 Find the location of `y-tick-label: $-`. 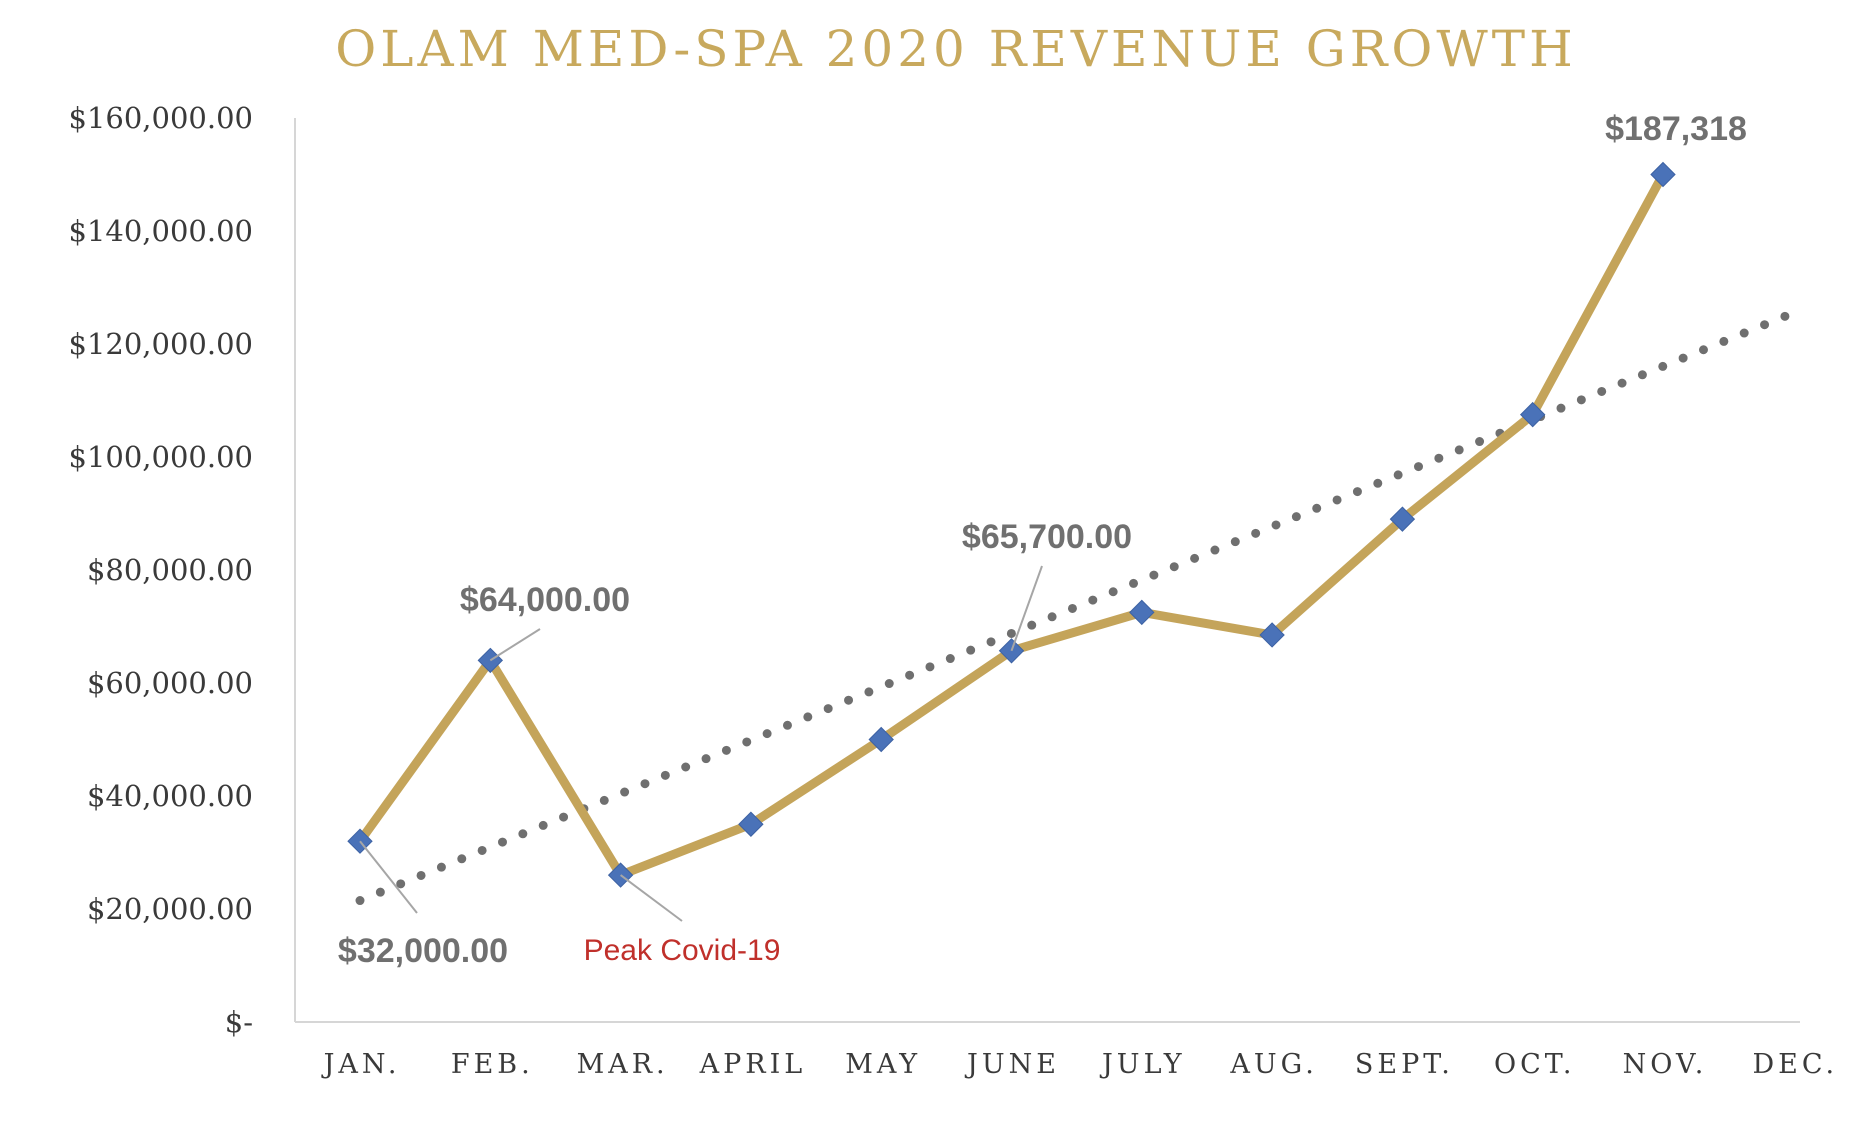

y-tick-label: $- is located at coordinates (239, 1022).